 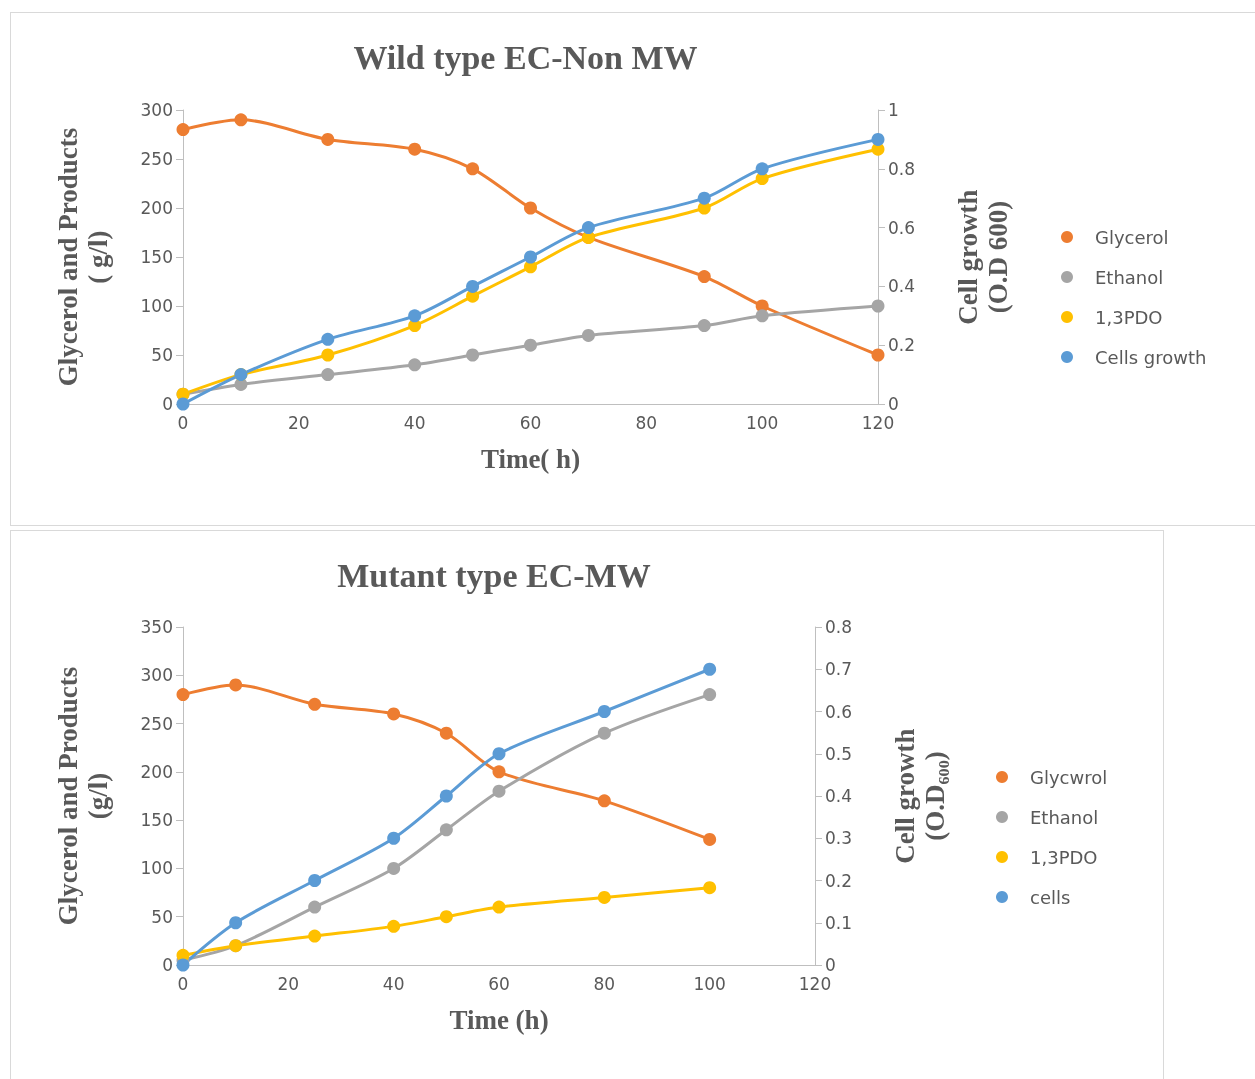 What do you see at coordinates (920, 796) in the screenshot?
I see `y2-axis-title: Cell growth (O.D₆₀₀)` at bounding box center [920, 796].